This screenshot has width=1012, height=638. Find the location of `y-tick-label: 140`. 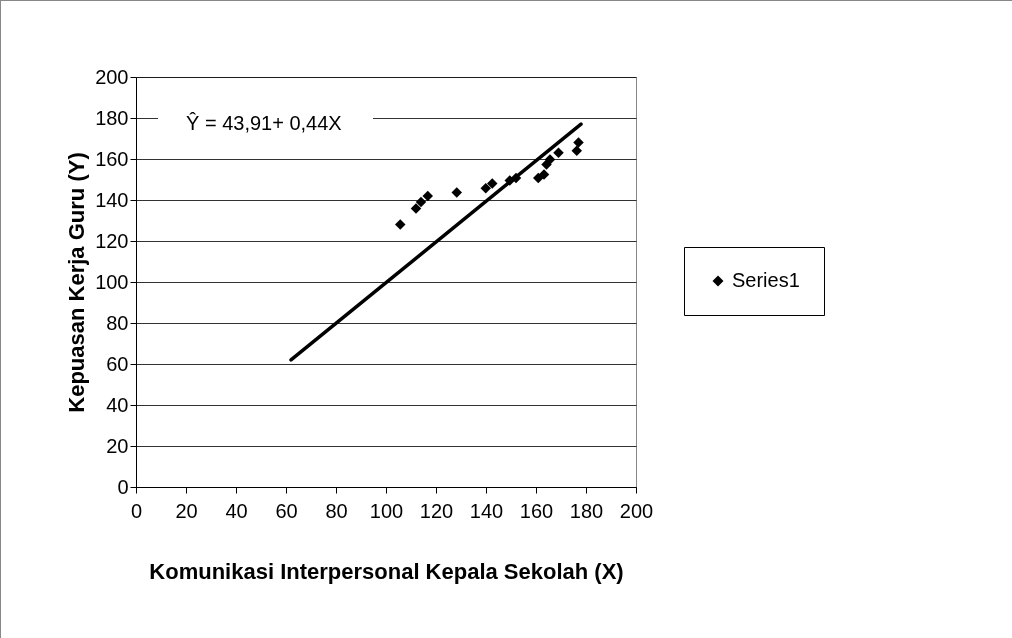

y-tick-label: 140 is located at coordinates (112, 199).